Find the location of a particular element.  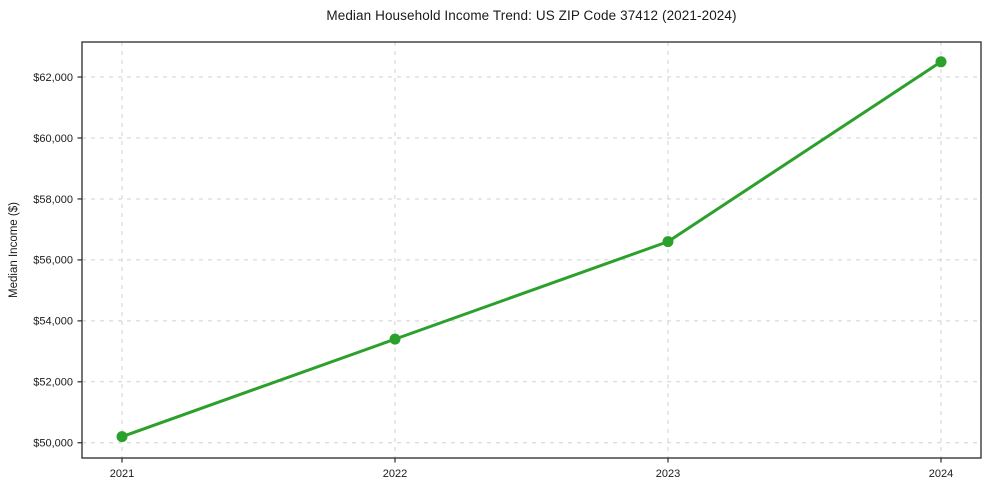

y-tick-label: $62,000 is located at coordinates (53, 78).